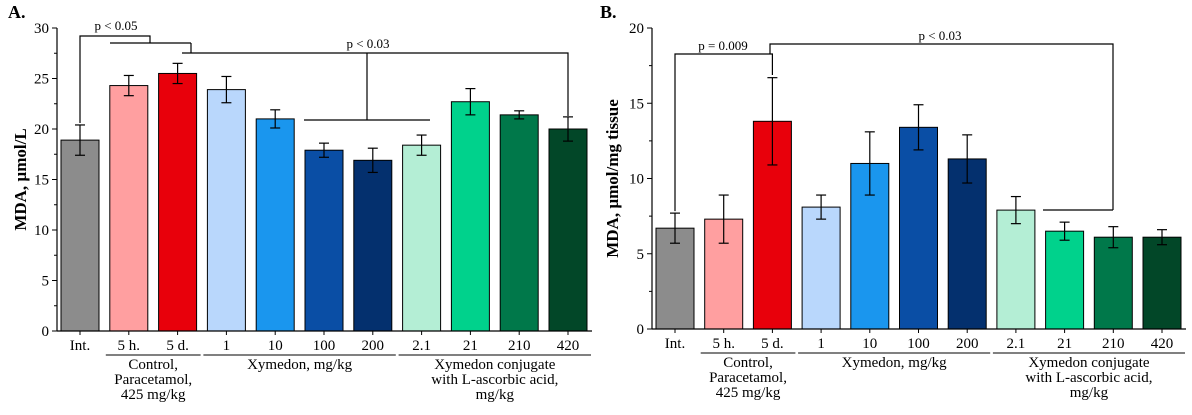 The width and height of the screenshot is (1192, 415). What do you see at coordinates (153, 395) in the screenshot?
I see `group-label: 425 mg/kg` at bounding box center [153, 395].